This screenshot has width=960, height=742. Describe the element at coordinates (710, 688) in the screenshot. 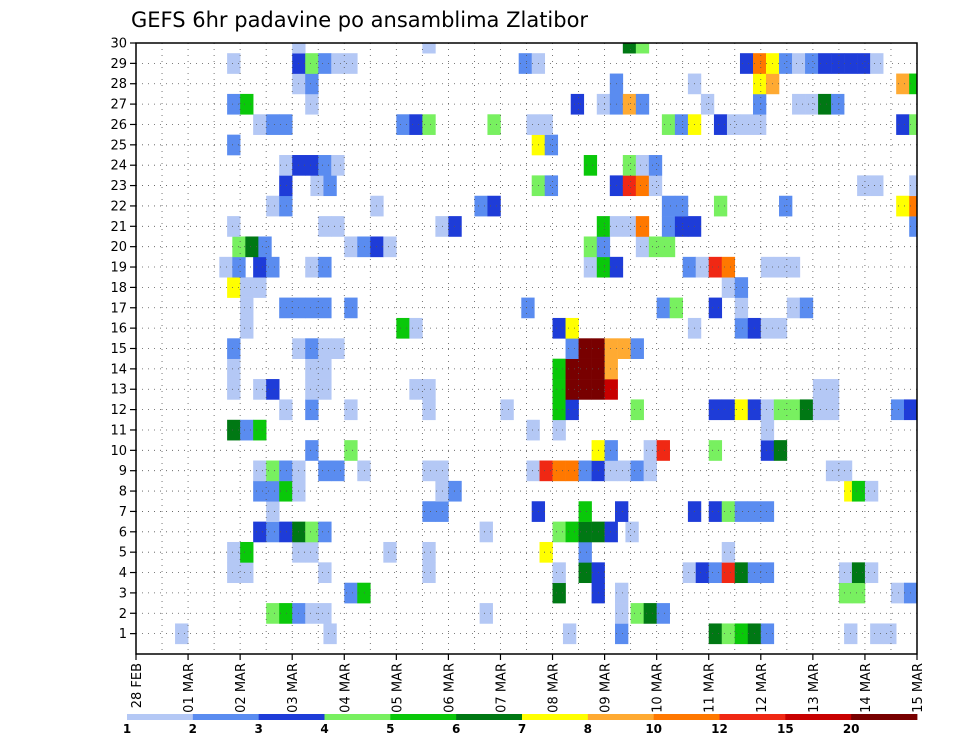

I see `x-tick-label: 11 MAR` at that location.